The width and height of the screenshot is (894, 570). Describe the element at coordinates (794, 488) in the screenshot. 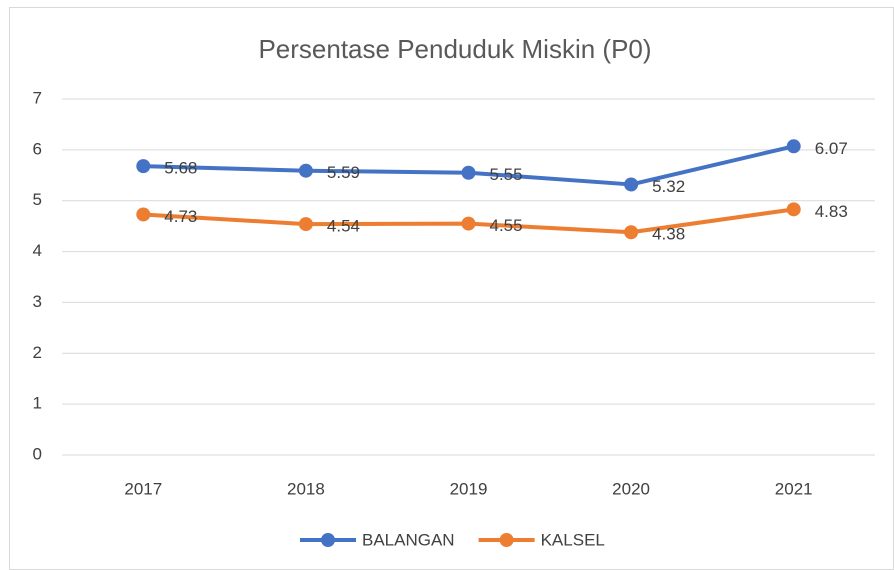

I see `x-tick-label: 2021` at that location.